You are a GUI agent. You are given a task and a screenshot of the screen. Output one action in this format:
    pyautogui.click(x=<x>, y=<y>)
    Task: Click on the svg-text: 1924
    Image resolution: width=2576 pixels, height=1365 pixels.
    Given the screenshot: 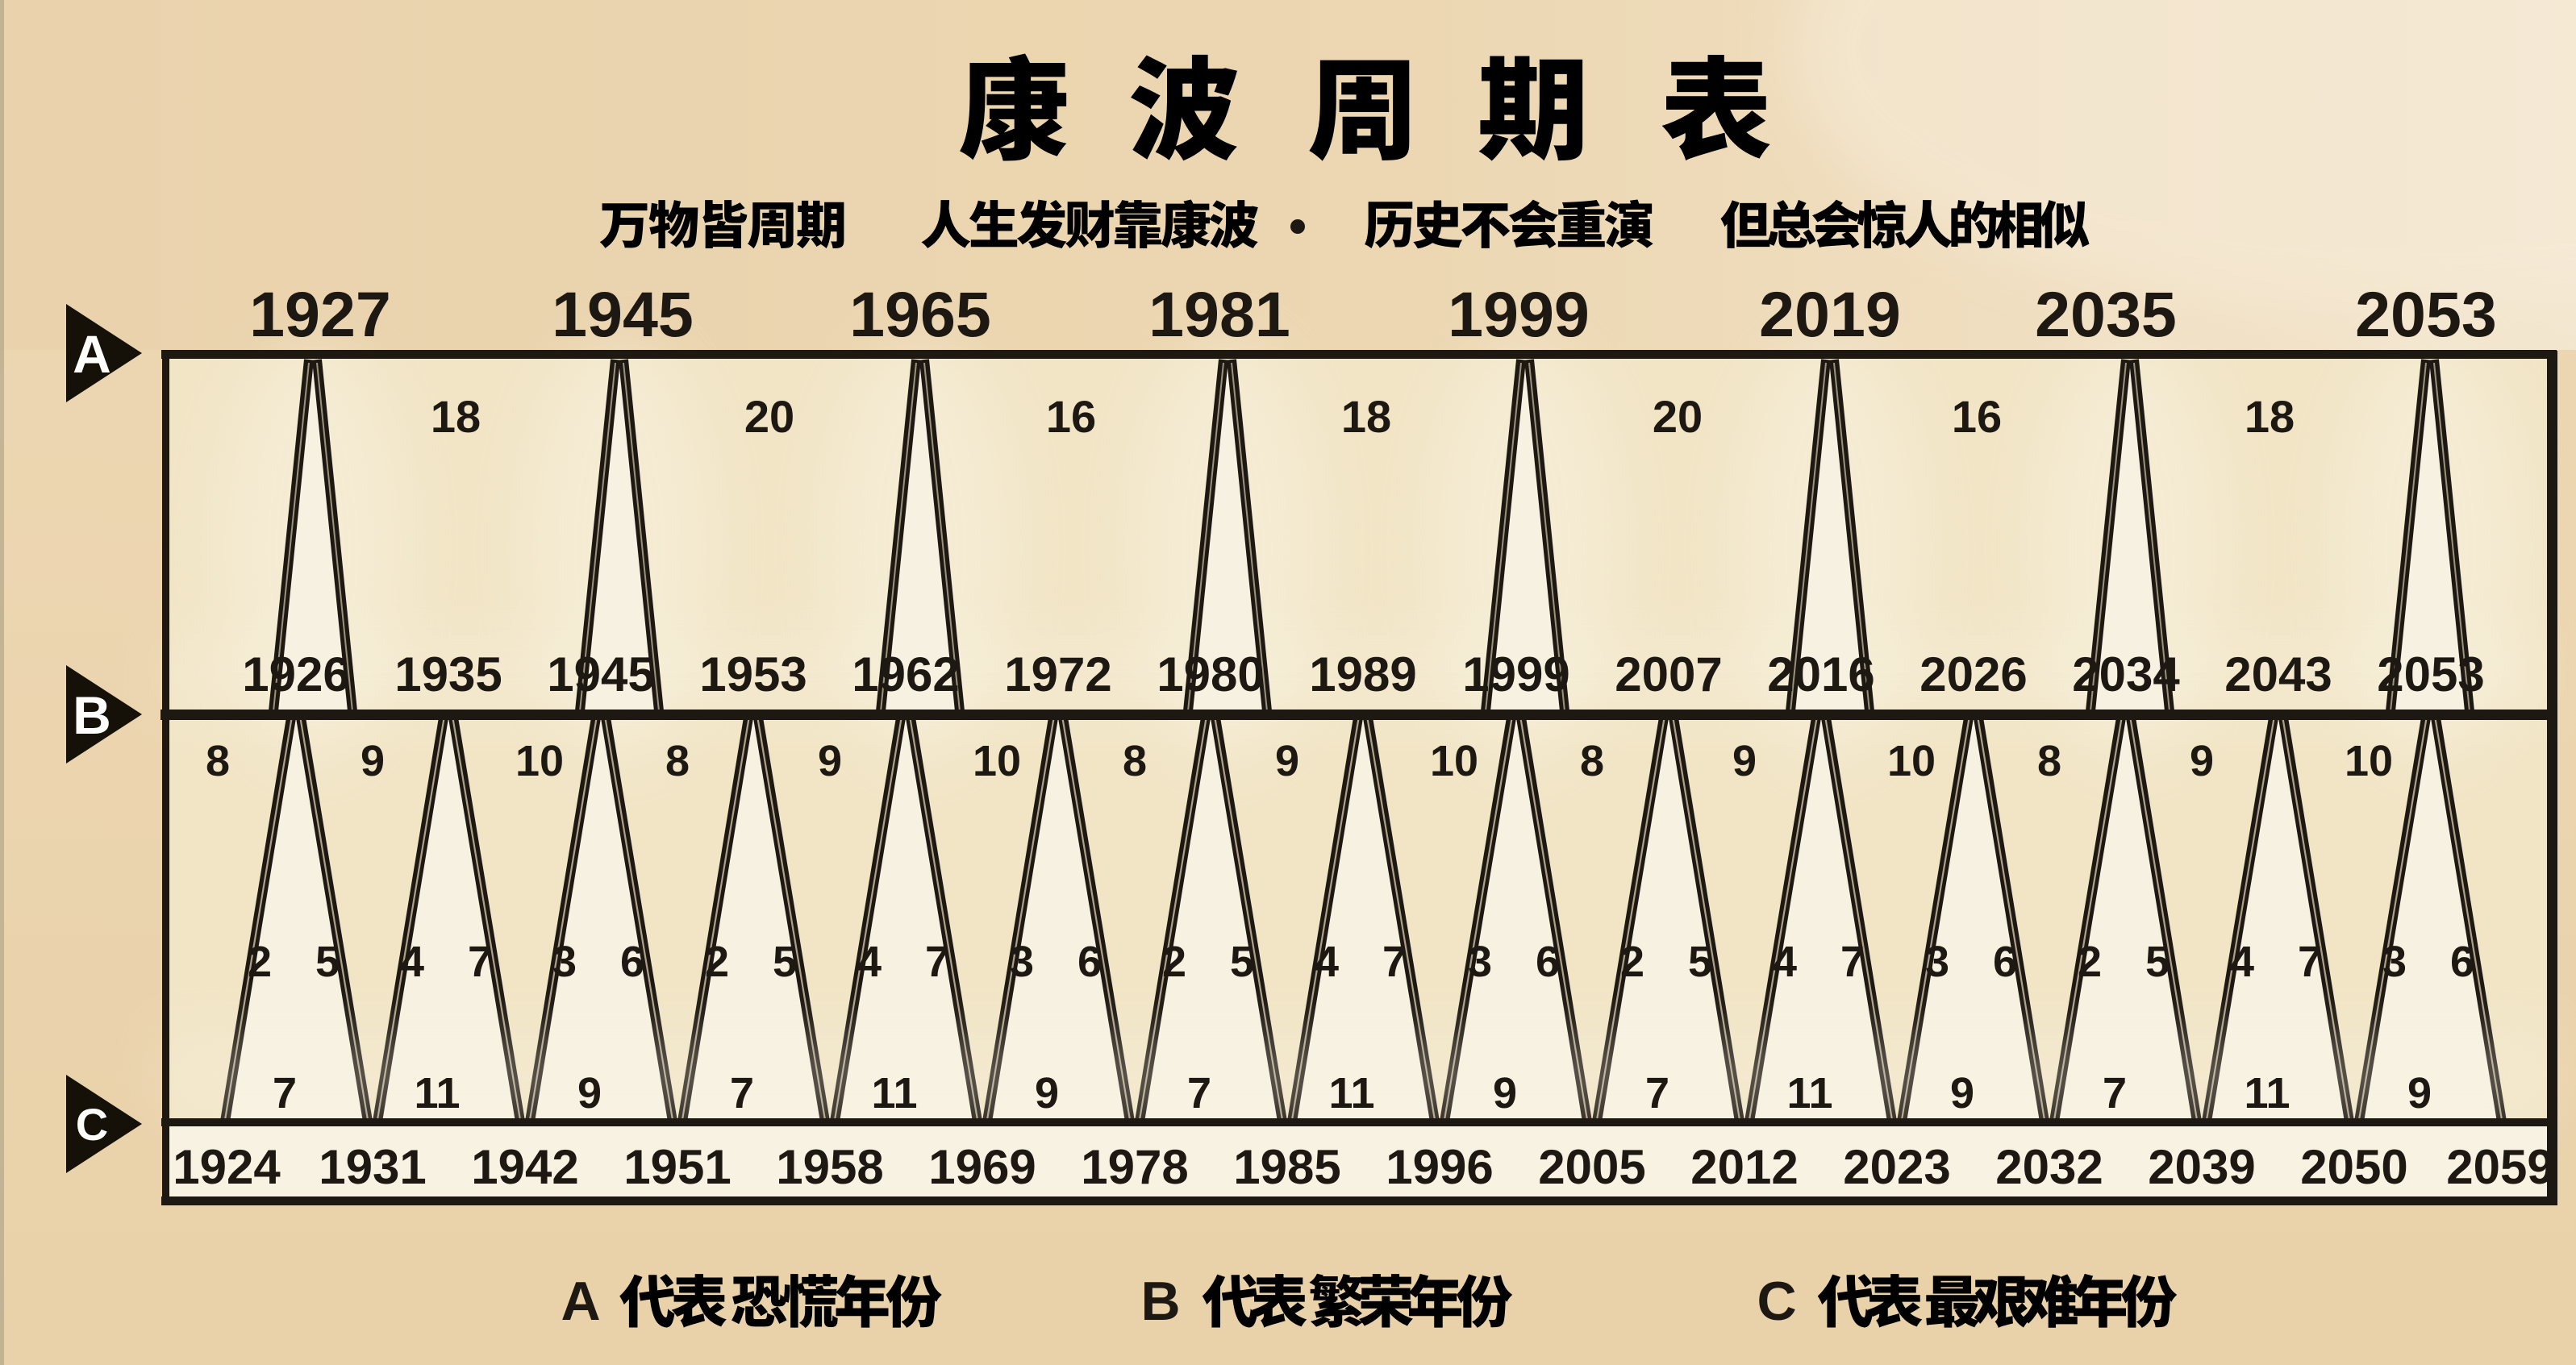 What is the action you would take?
    pyautogui.click(x=227, y=1167)
    